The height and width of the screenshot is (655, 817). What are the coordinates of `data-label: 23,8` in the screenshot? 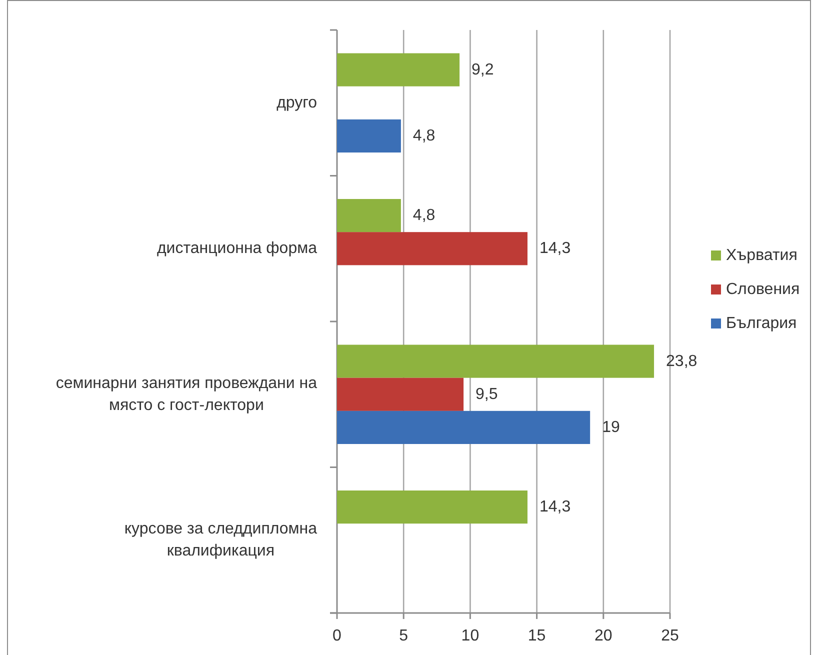 It's located at (682, 361).